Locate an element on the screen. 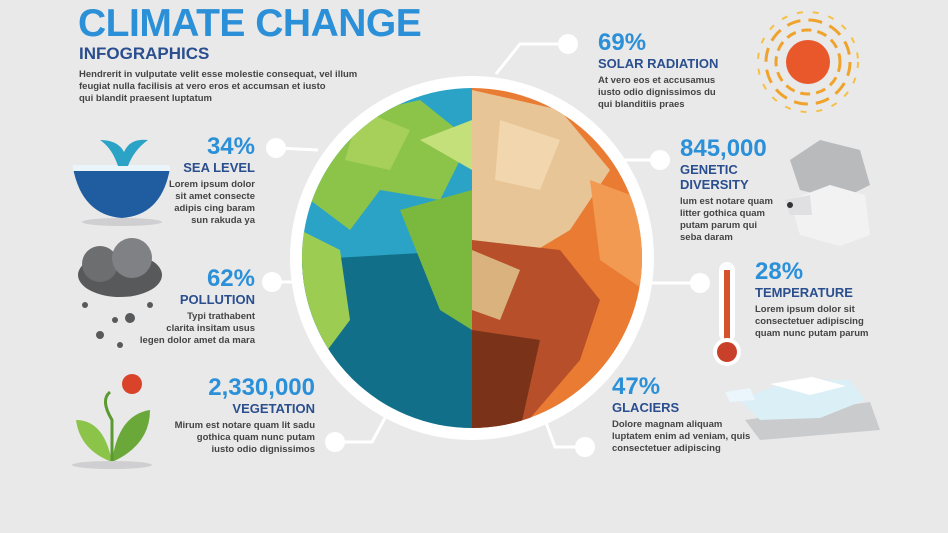 This screenshot has width=948, height=533. item-label: POLLUTION is located at coordinates (135, 299).